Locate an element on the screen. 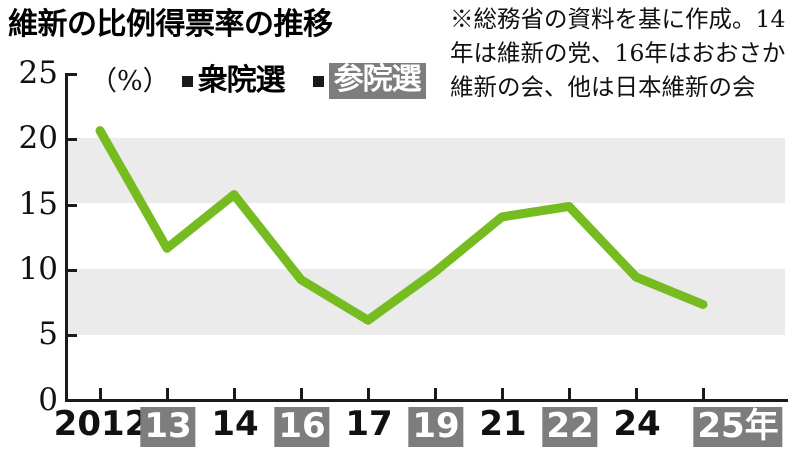 This screenshot has height=462, width=800. y-axis-line is located at coordinates (66, 237).